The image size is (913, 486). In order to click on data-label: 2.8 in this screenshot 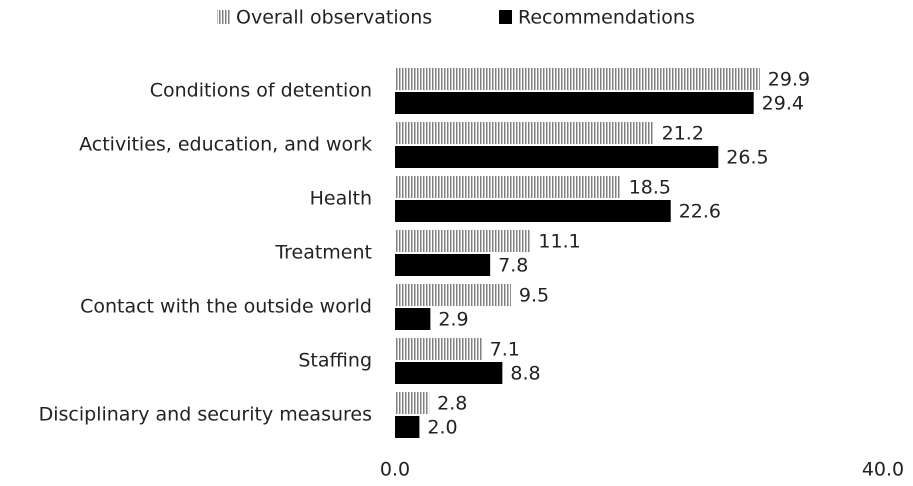, I will do `click(452, 404)`.